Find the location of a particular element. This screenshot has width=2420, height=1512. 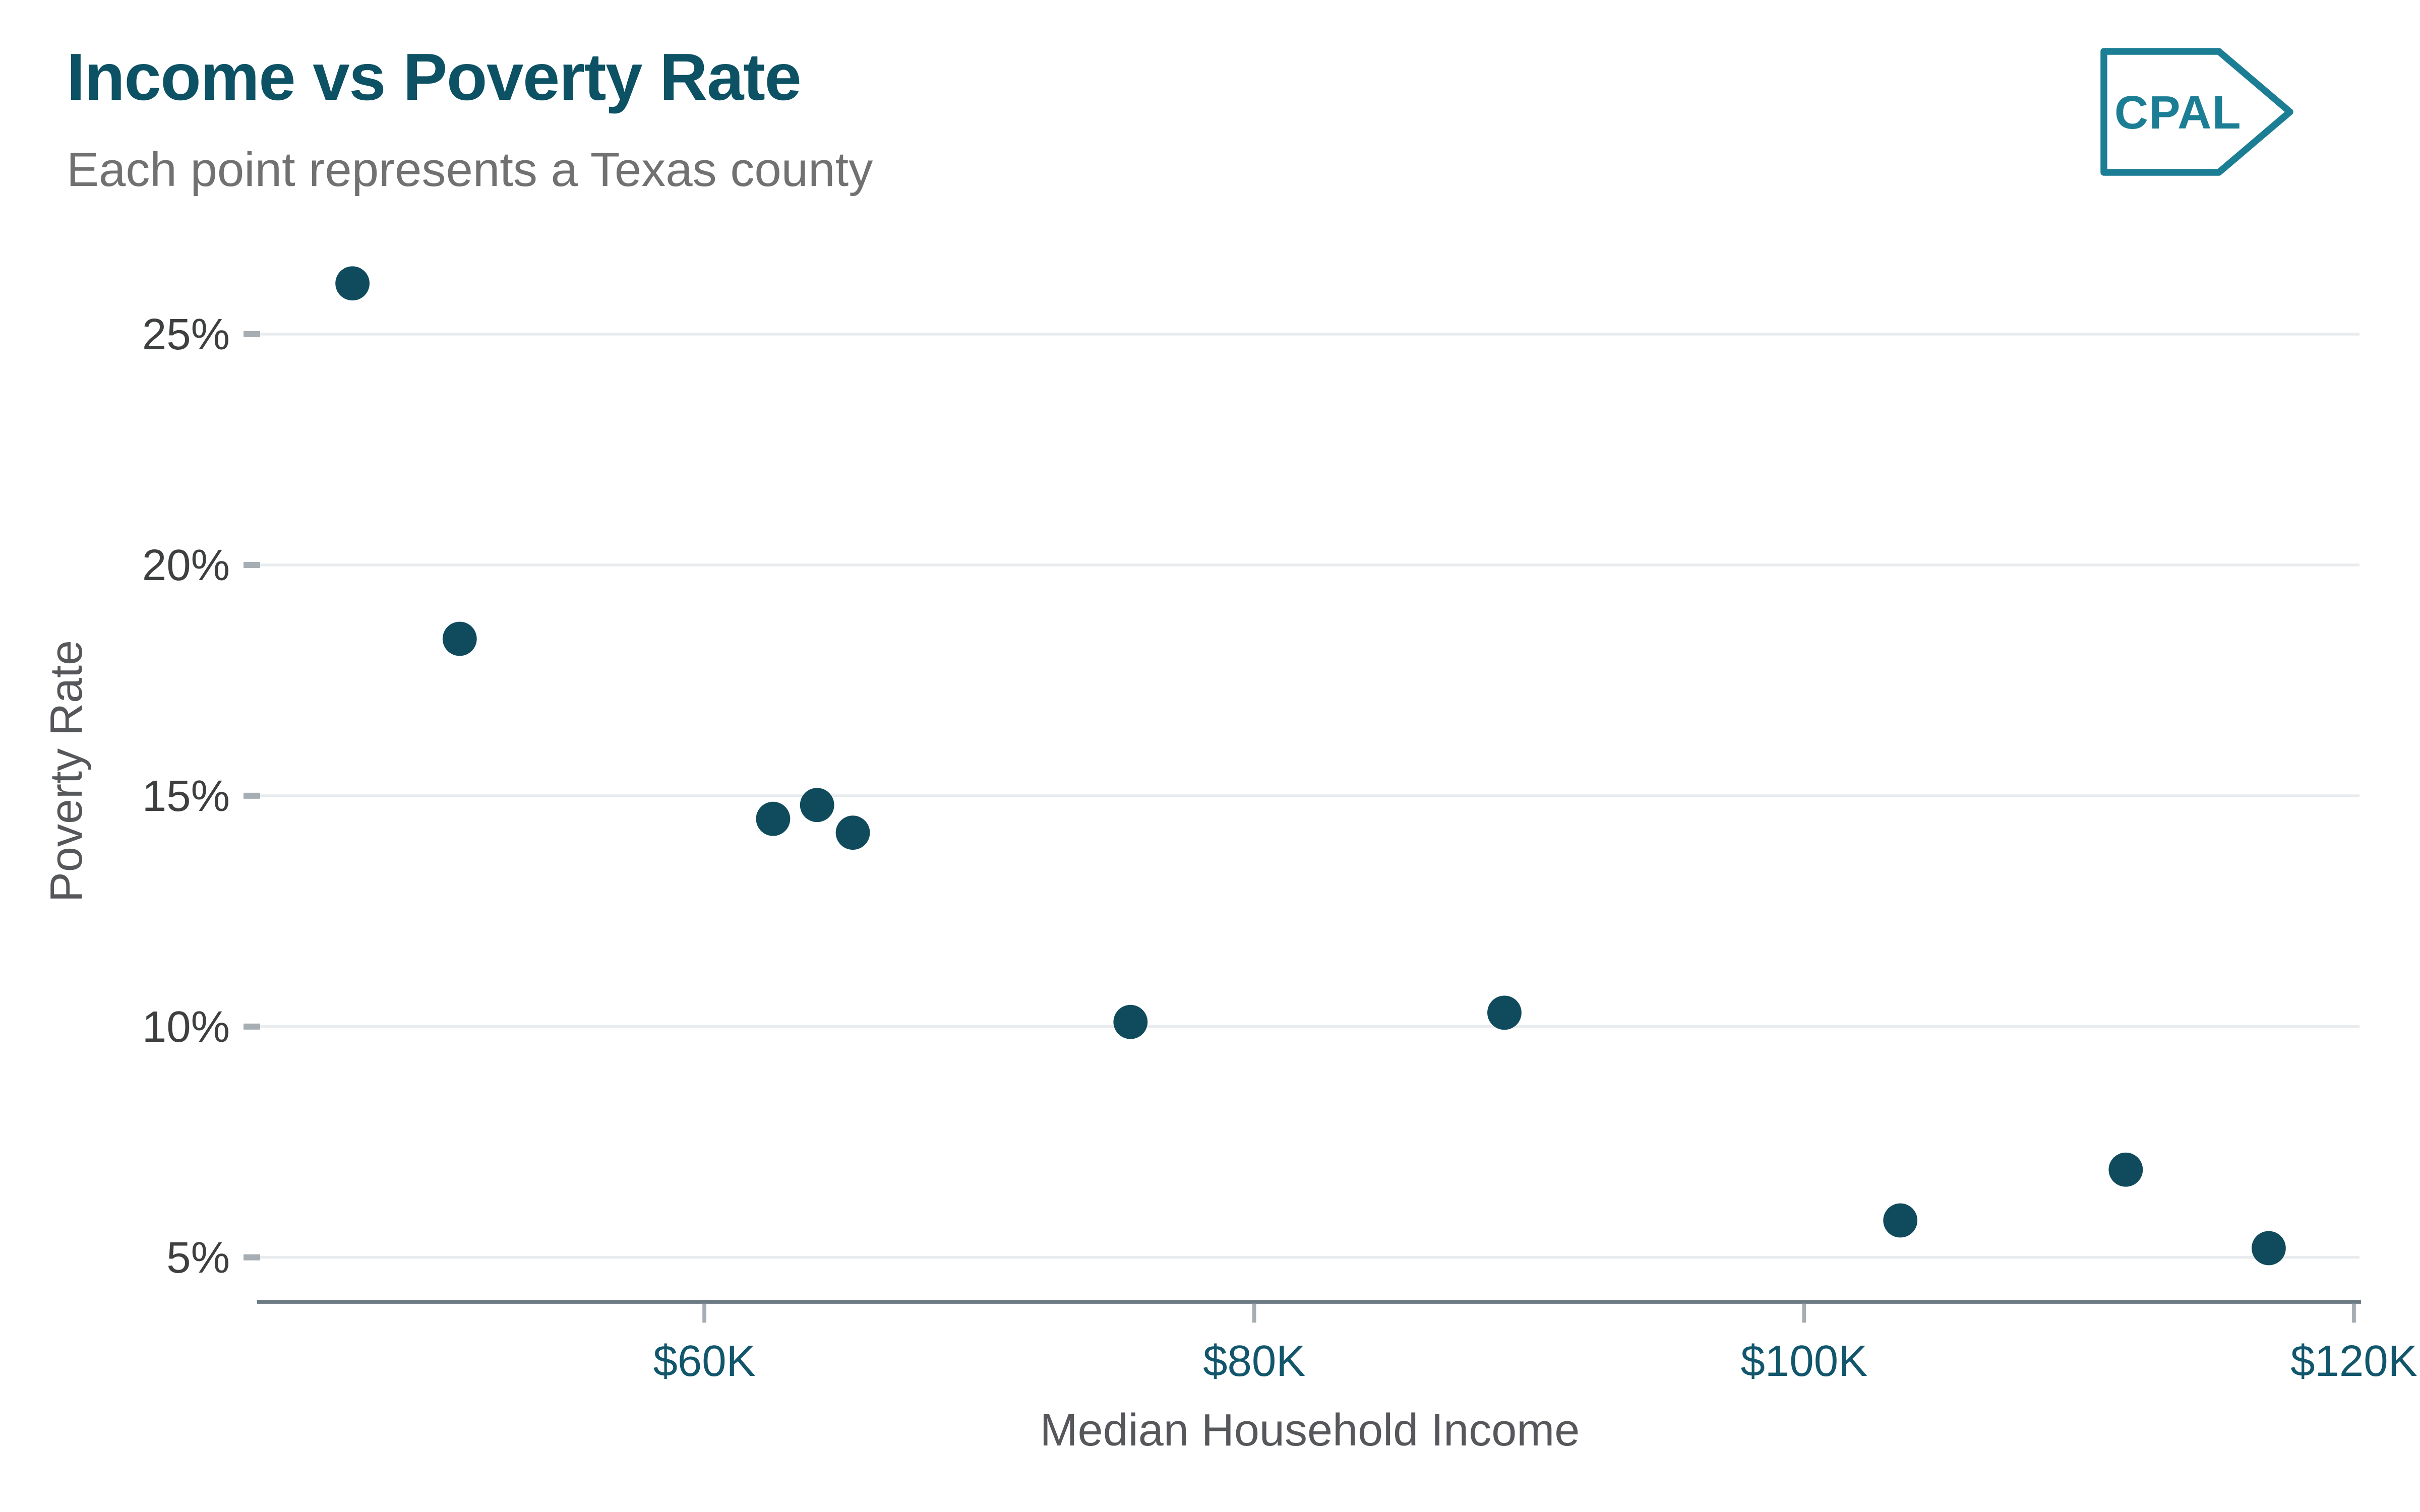

x-axis-title: Median Household Income is located at coordinates (1310, 1431).